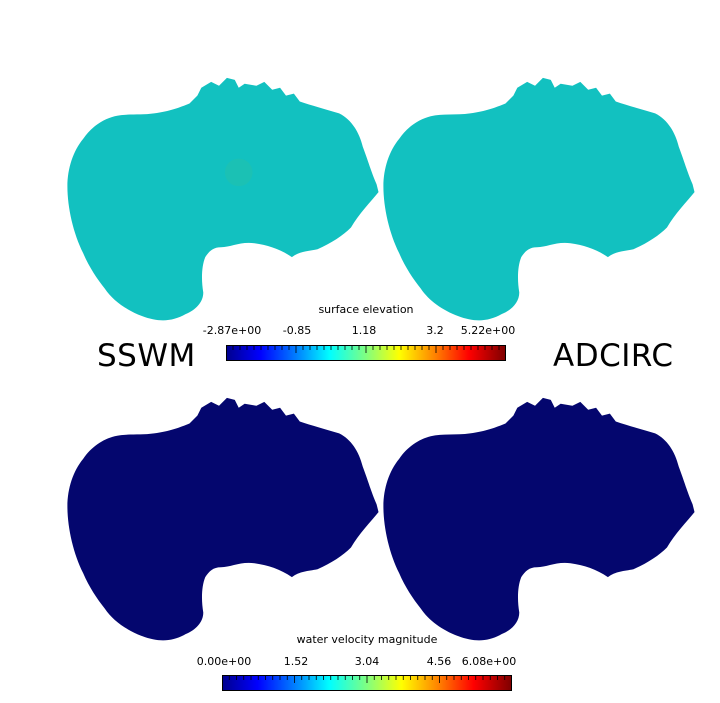  What do you see at coordinates (364, 330) in the screenshot?
I see `elevation-tick-label: 1.18` at bounding box center [364, 330].